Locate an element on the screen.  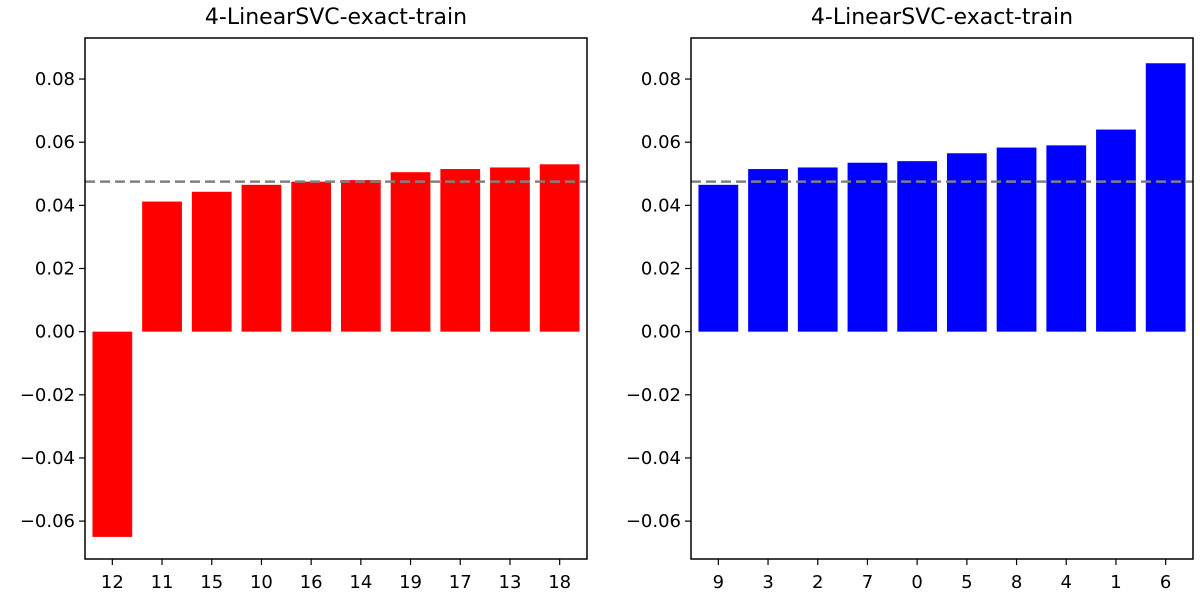
x-tick-label: 5 is located at coordinates (966, 582).